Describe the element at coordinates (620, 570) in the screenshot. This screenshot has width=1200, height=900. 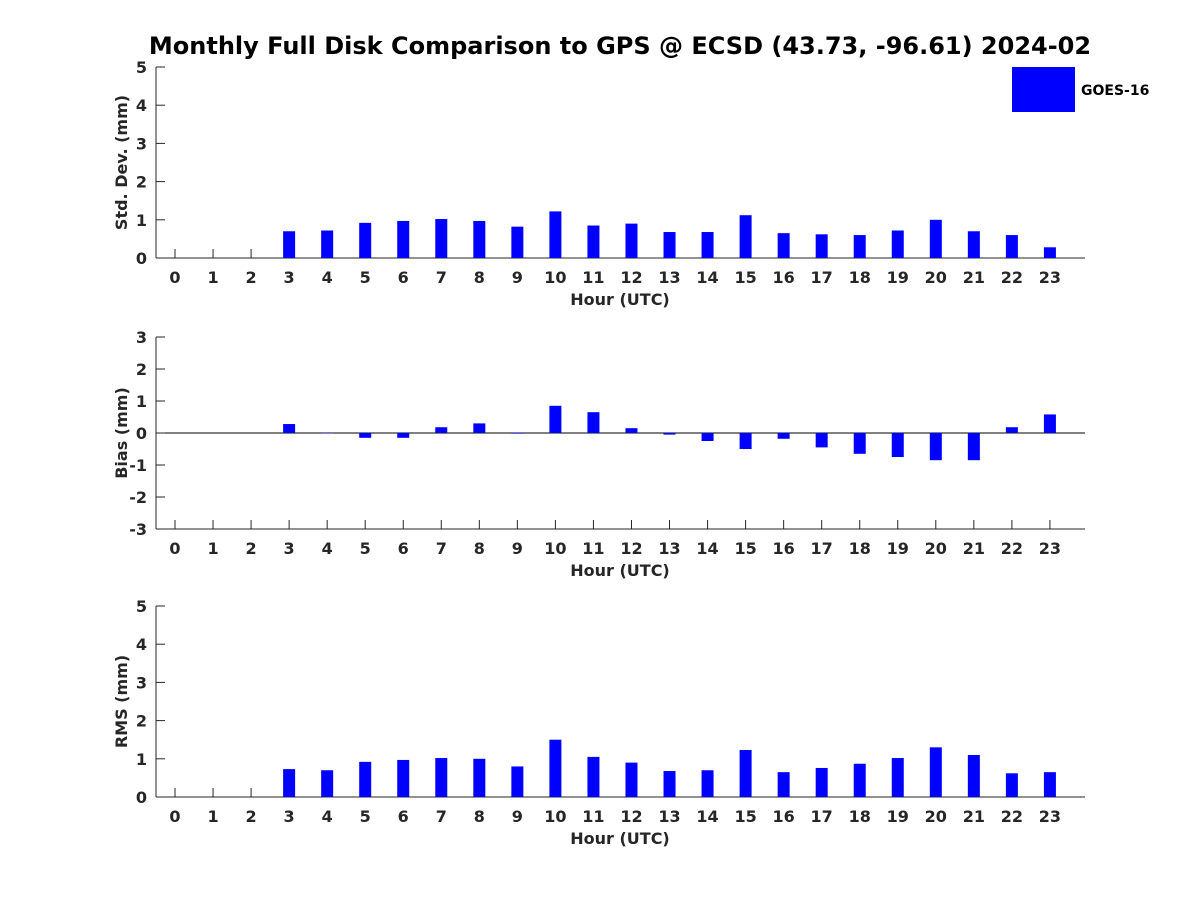
I see `x-axis-label: Hour (UTC)` at that location.